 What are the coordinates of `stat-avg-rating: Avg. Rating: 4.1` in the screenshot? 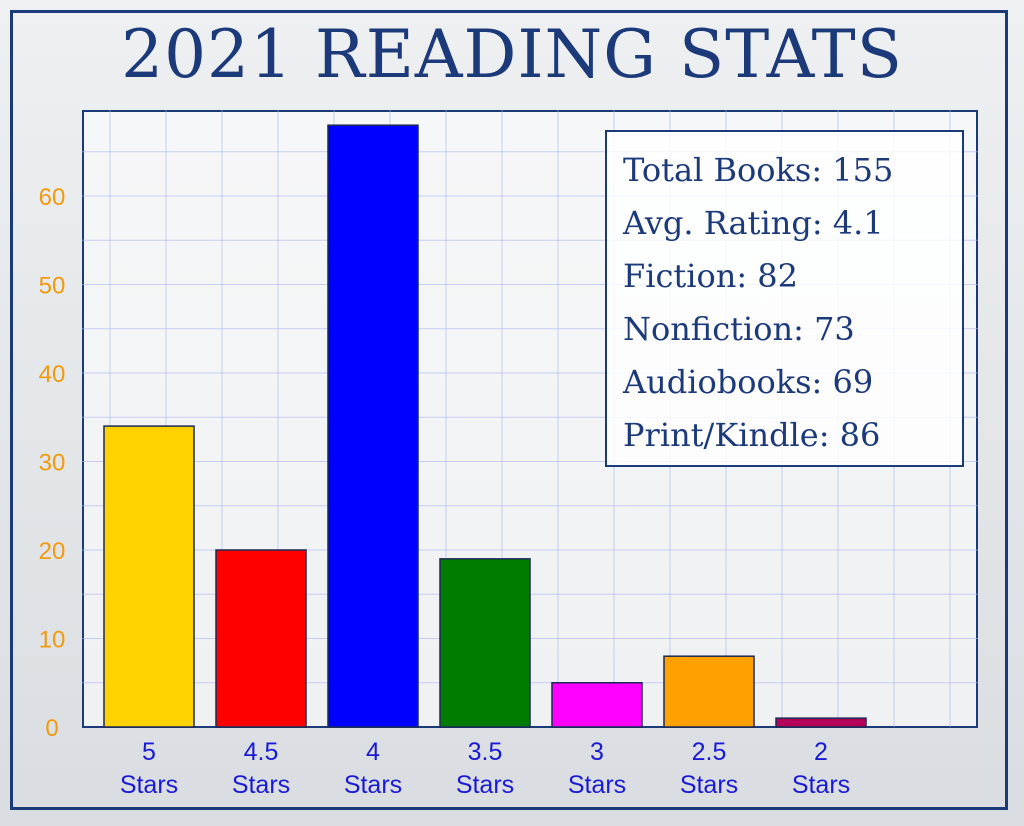 It's located at (753, 223).